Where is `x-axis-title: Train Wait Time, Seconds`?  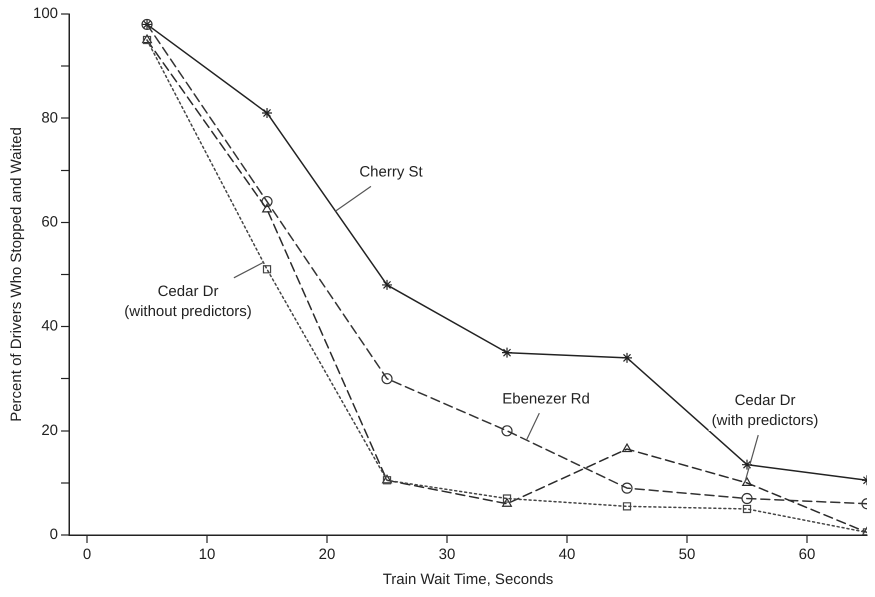
x-axis-title: Train Wait Time, Seconds is located at coordinates (468, 579).